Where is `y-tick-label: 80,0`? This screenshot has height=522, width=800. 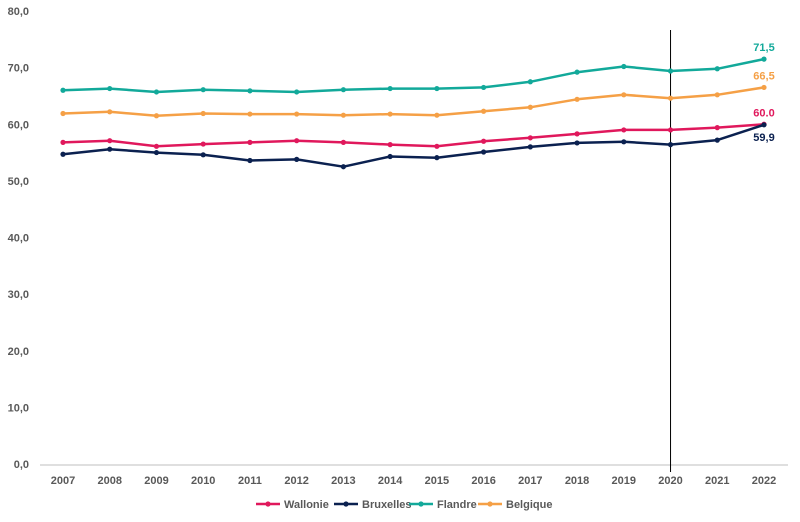 y-tick-label: 80,0 is located at coordinates (18, 12).